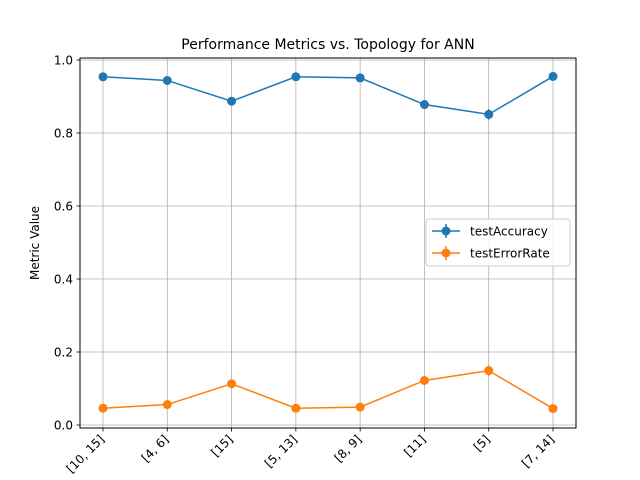  What do you see at coordinates (63, 207) in the screenshot?
I see `y-tick-label: 0.6` at bounding box center [63, 207].